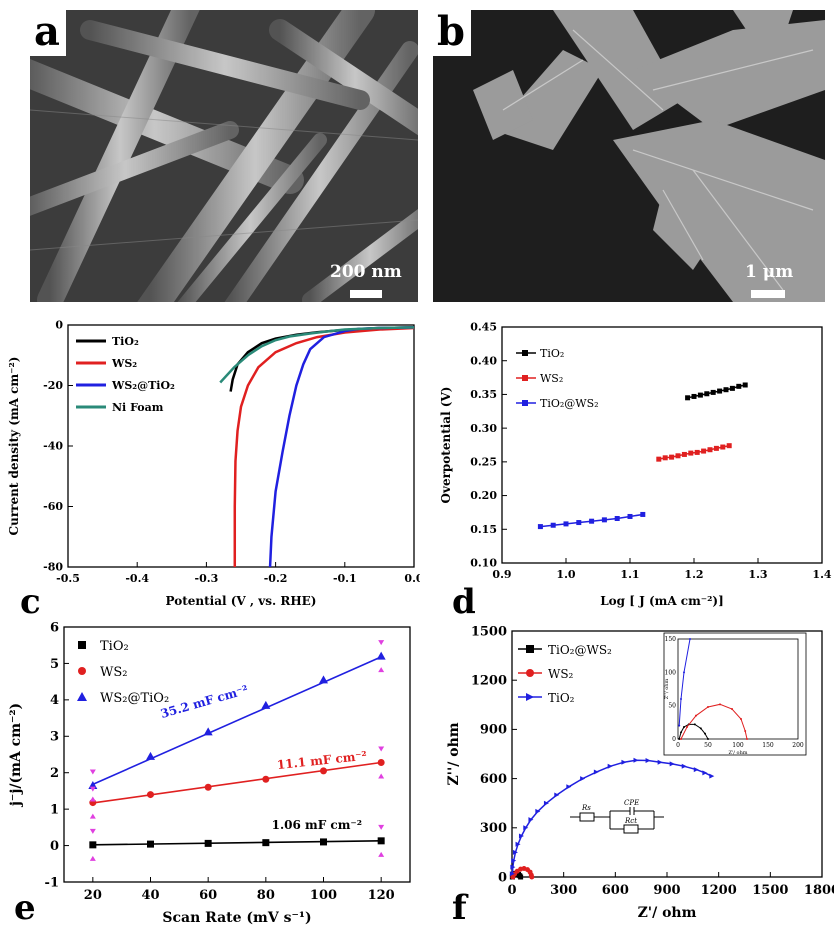  Describe the element at coordinates (565, 574) in the screenshot. I see `x-tick-label: 1.0` at that location.